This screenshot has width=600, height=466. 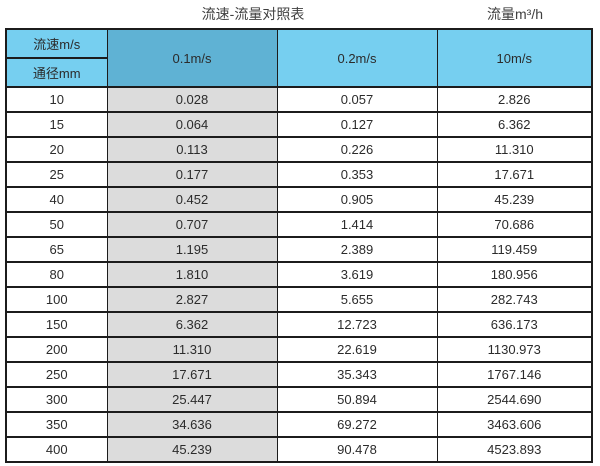 I want to click on diameter-cell: 10, so click(x=56, y=99).